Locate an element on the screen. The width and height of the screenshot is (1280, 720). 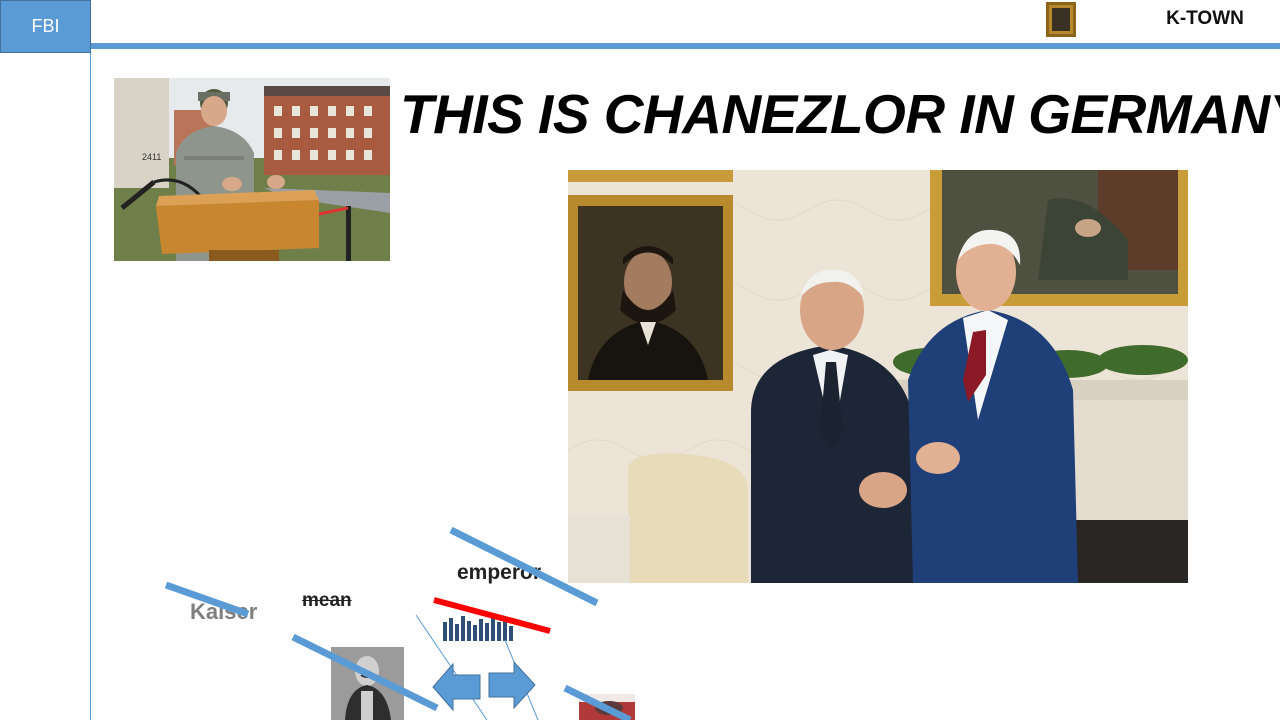
slide-title: THIS IS CHANEZLOR IN GERMANY is located at coordinates (840, 114).